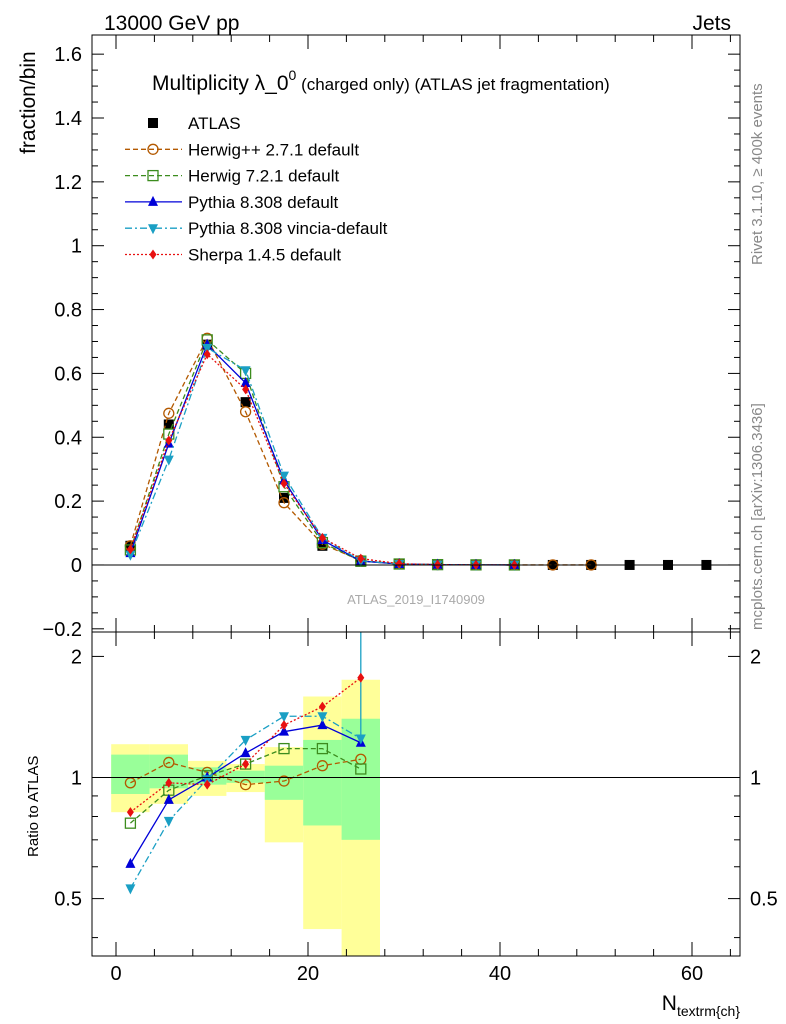 The width and height of the screenshot is (786, 1024). I want to click on main-y-tick-label: −0.2, so click(62, 630).